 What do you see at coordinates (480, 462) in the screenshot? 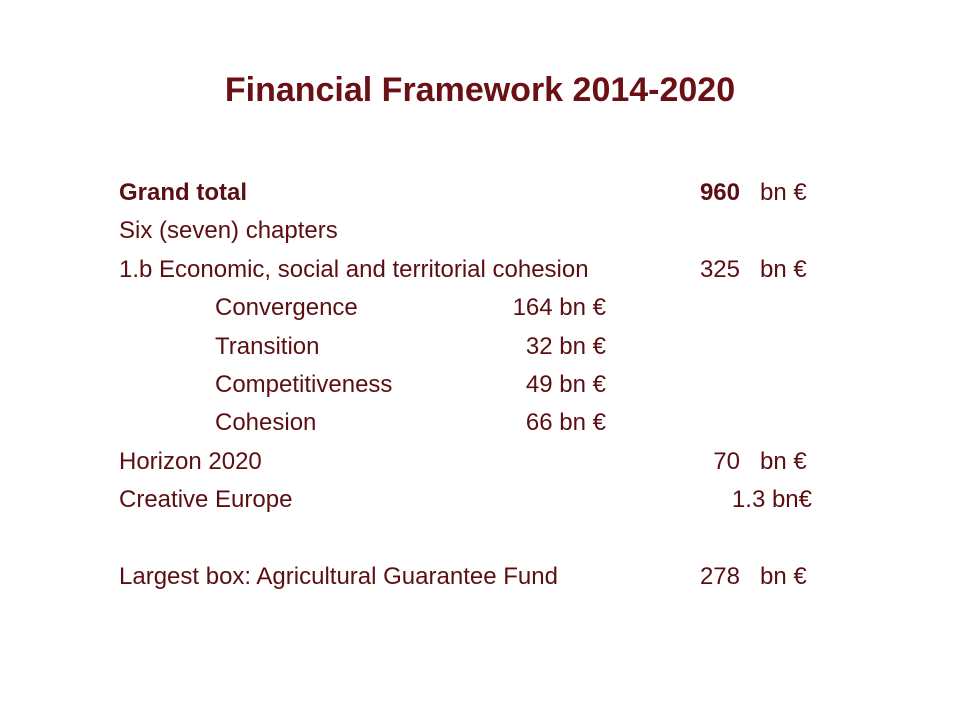
I see `row-horizon-2020: Horizon 2020 70 bn €` at bounding box center [480, 462].